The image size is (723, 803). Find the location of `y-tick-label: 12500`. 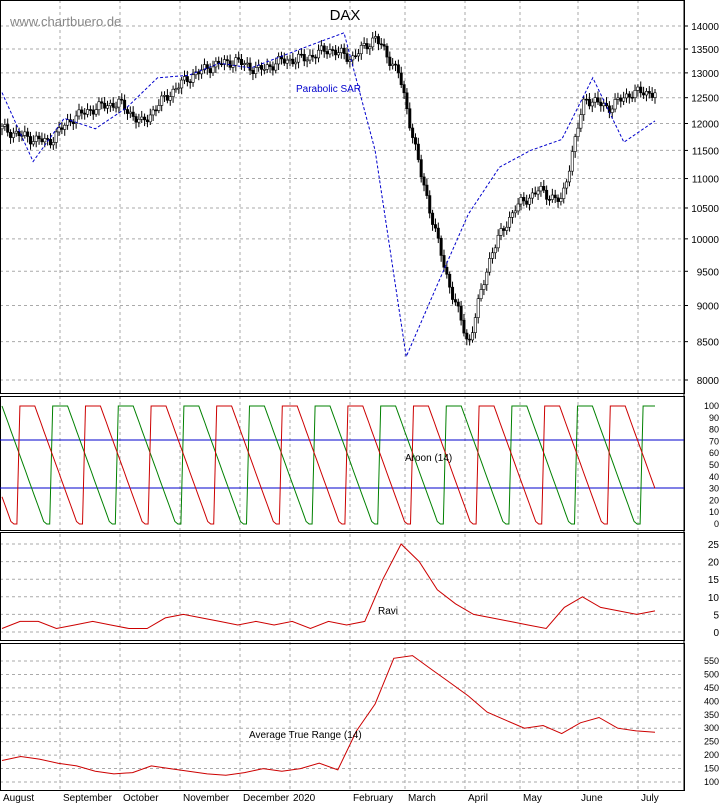

y-tick-label: 12500 is located at coordinates (705, 99).